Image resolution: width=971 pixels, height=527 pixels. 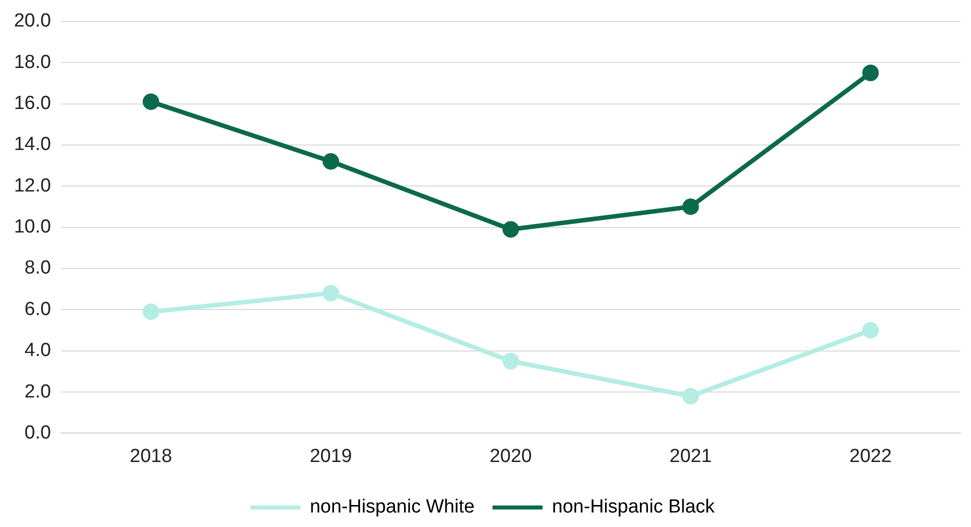 What do you see at coordinates (32, 21) in the screenshot?
I see `y-tick-label: 20.0` at bounding box center [32, 21].